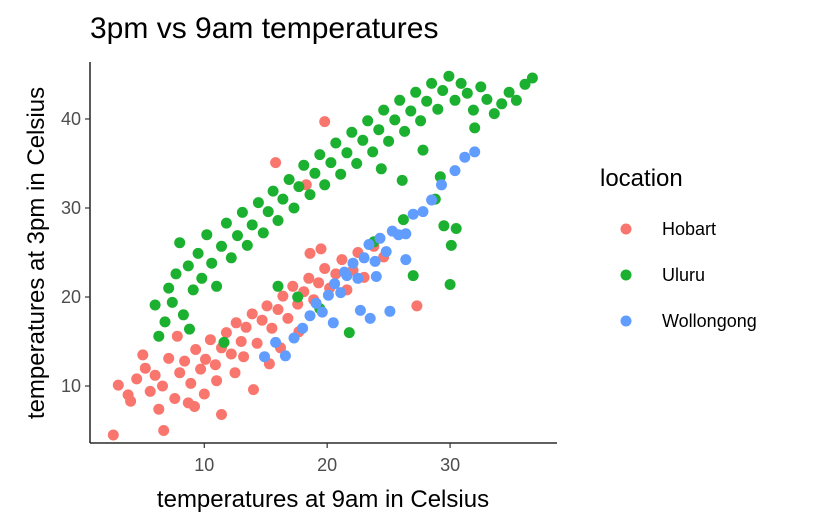 This screenshot has width=816, height=528. What do you see at coordinates (323, 499) in the screenshot?
I see `x-axis-title: temperatures at 9am in Celsius` at bounding box center [323, 499].